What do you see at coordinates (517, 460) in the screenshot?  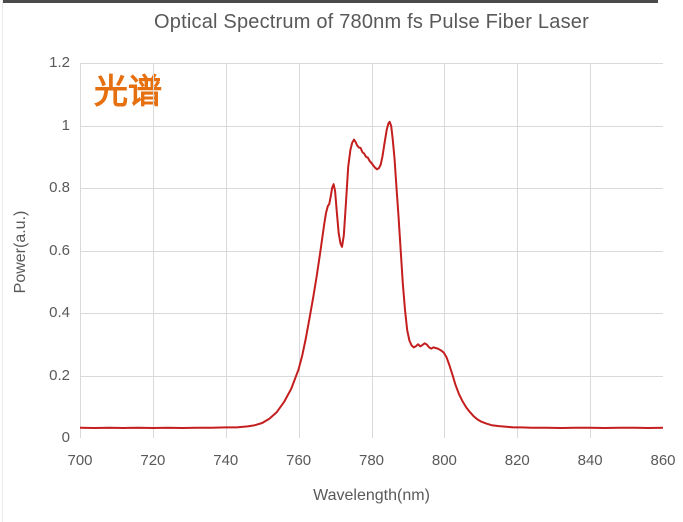 I see `x-tick-label: 820` at bounding box center [517, 460].